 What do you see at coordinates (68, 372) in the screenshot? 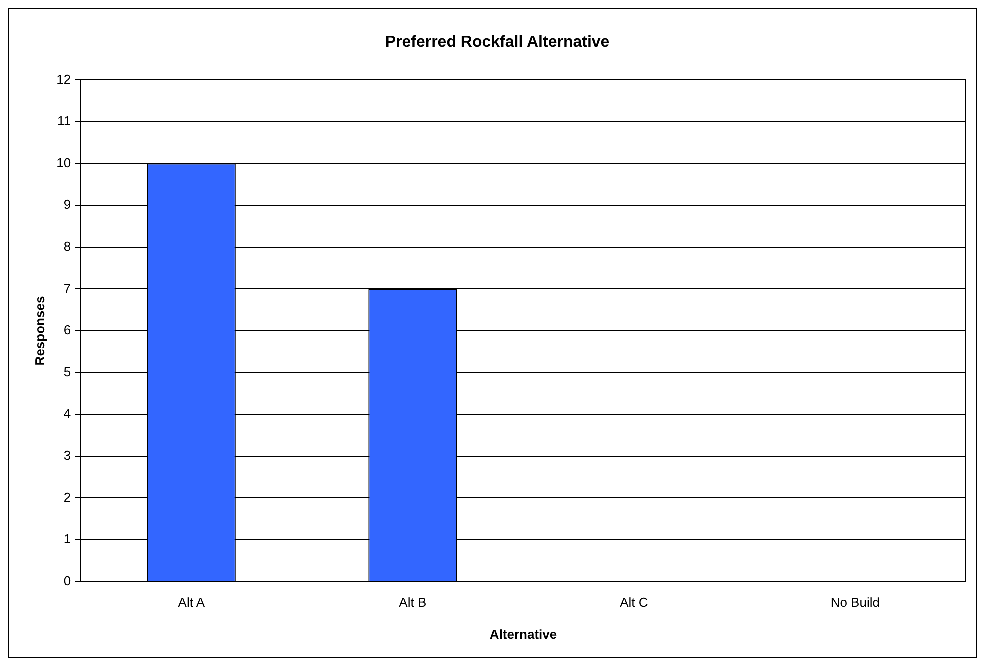
I see `y-tick-label: 5` at bounding box center [68, 372].